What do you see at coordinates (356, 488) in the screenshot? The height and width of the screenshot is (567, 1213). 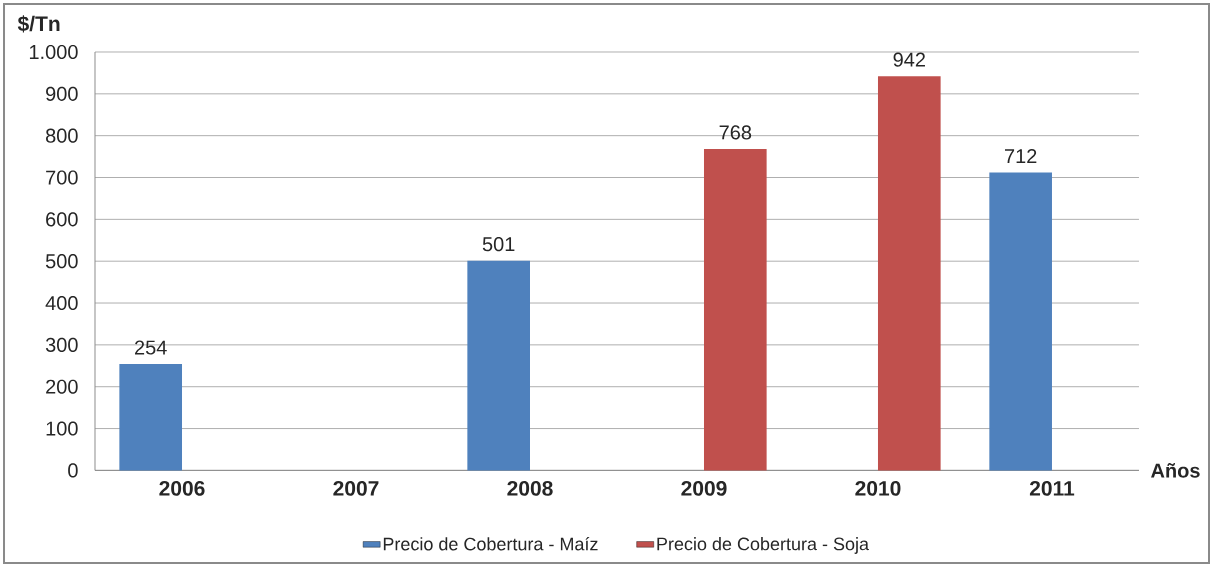 I see `x-tick-label: 2007` at bounding box center [356, 488].